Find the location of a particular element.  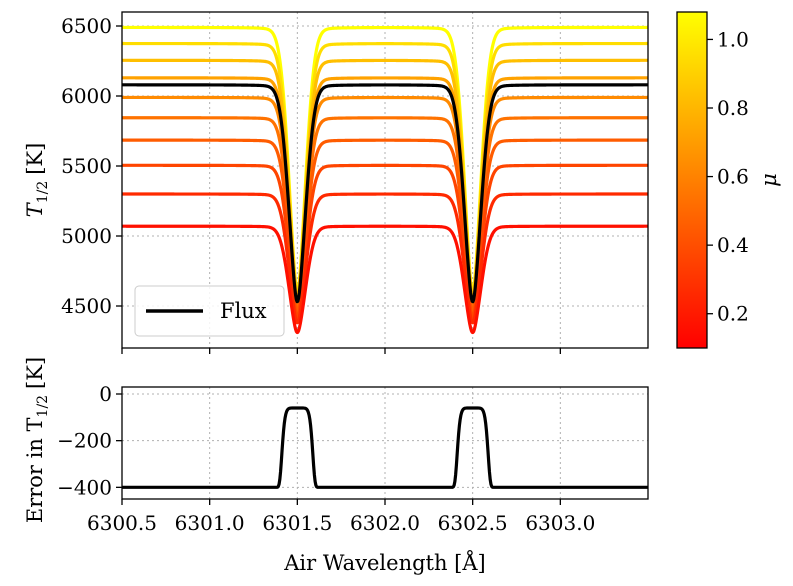

x-axis-label: Air Wavelength [Å] is located at coordinates (384, 562).